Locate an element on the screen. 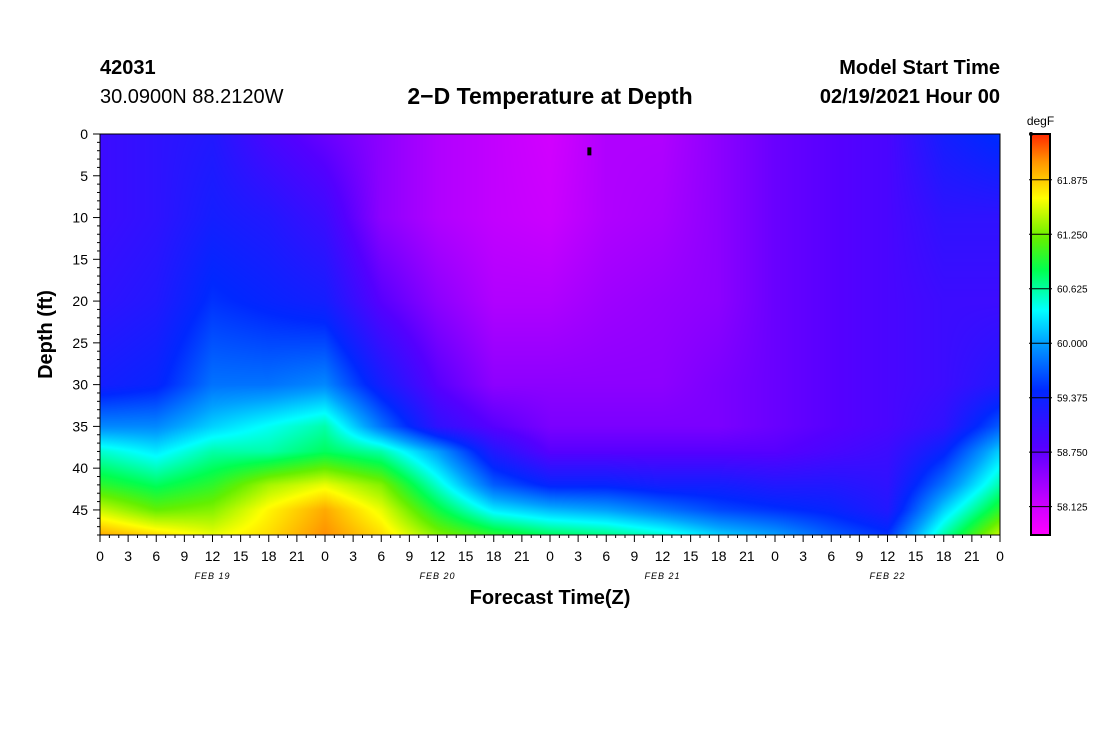 This screenshot has width=1100, height=750. station-location: 30.0900N 88.2120W is located at coordinates (192, 97).